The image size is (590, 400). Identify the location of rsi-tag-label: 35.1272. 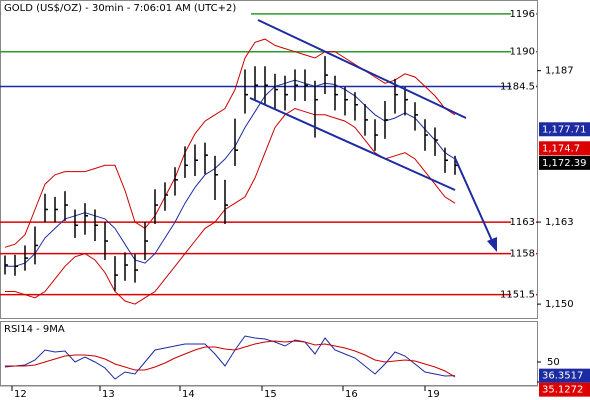
(562, 390).